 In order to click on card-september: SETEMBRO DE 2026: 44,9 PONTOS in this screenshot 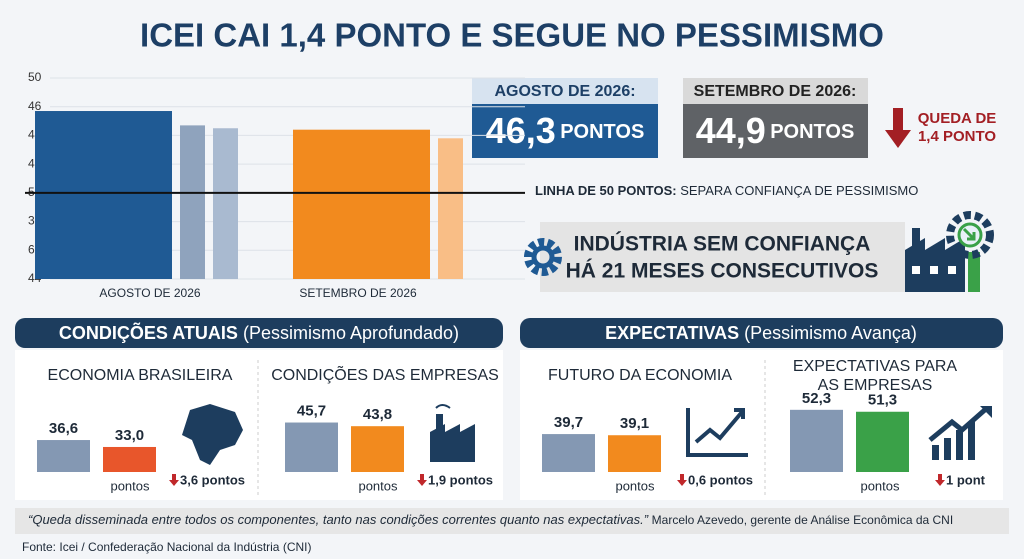, I will do `click(775, 118)`.